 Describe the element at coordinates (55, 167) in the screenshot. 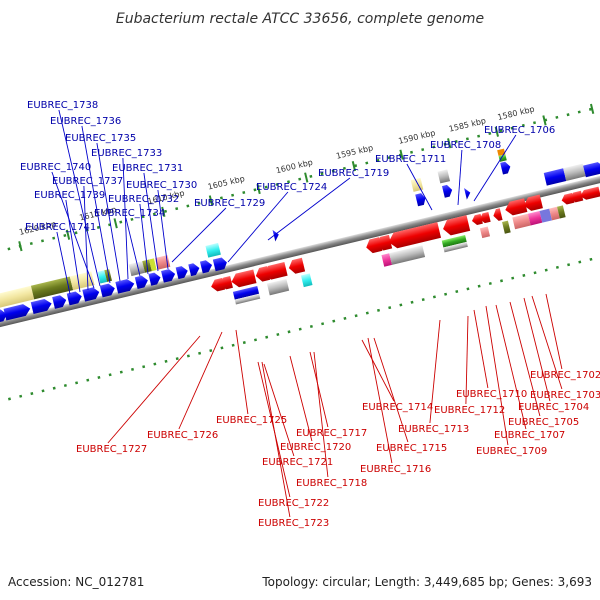

I see `gene-label: EUBREC_1740` at that location.